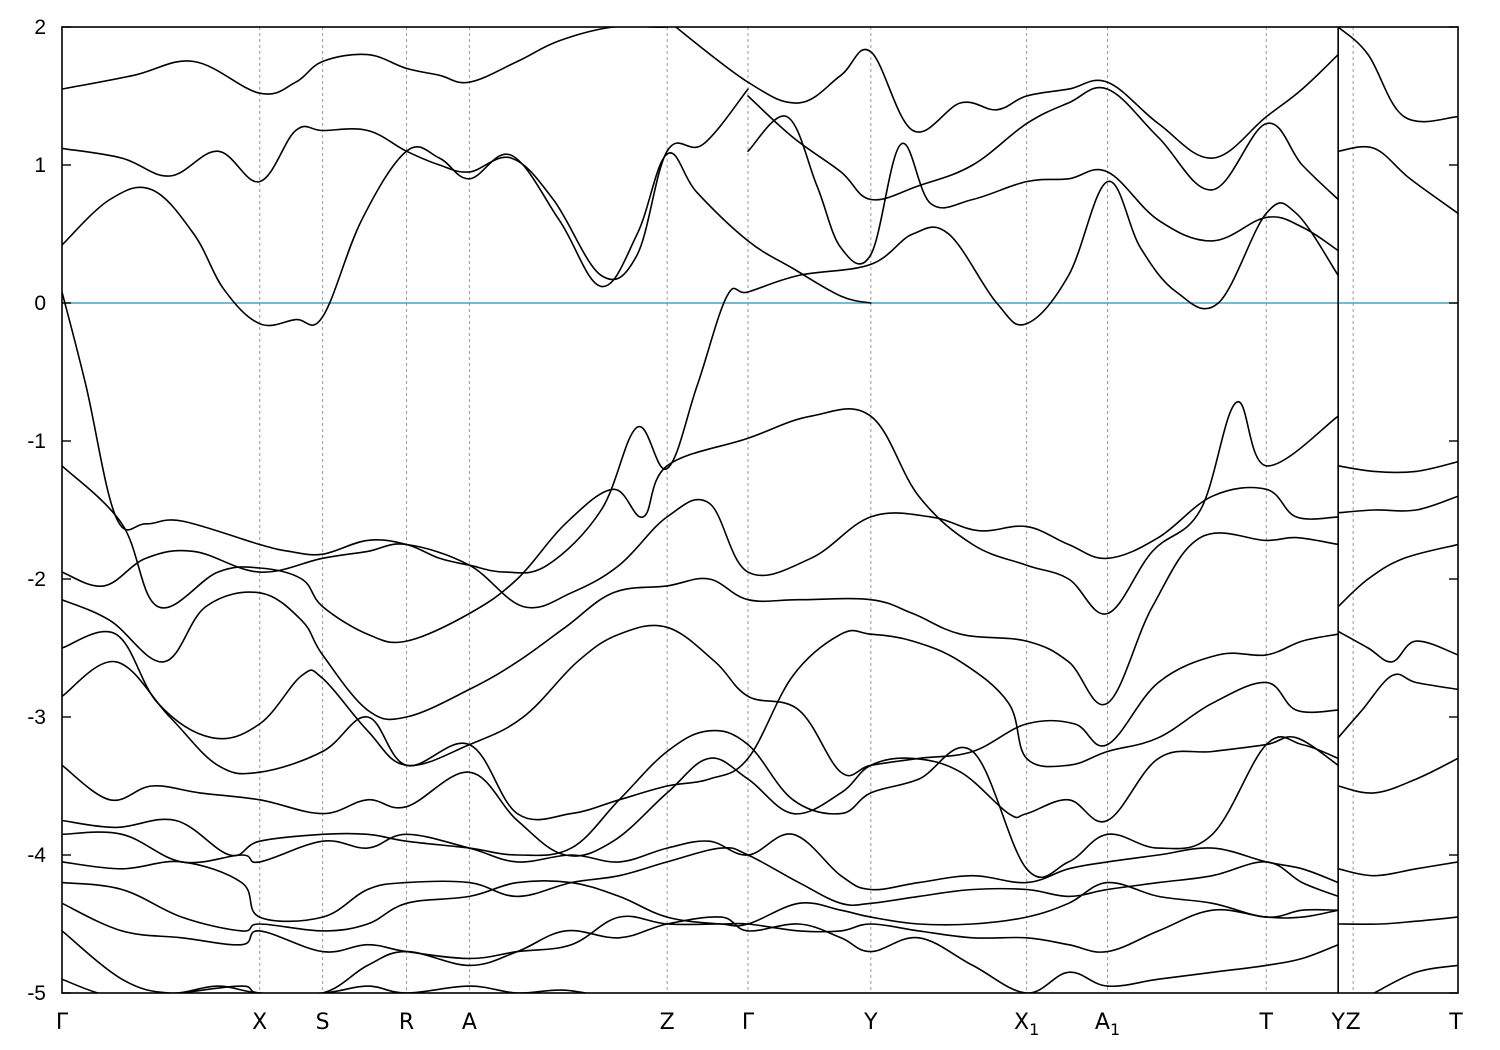 The height and width of the screenshot is (1050, 1500). Describe the element at coordinates (1107, 1024) in the screenshot. I see `kpoint-label: A1` at that location.